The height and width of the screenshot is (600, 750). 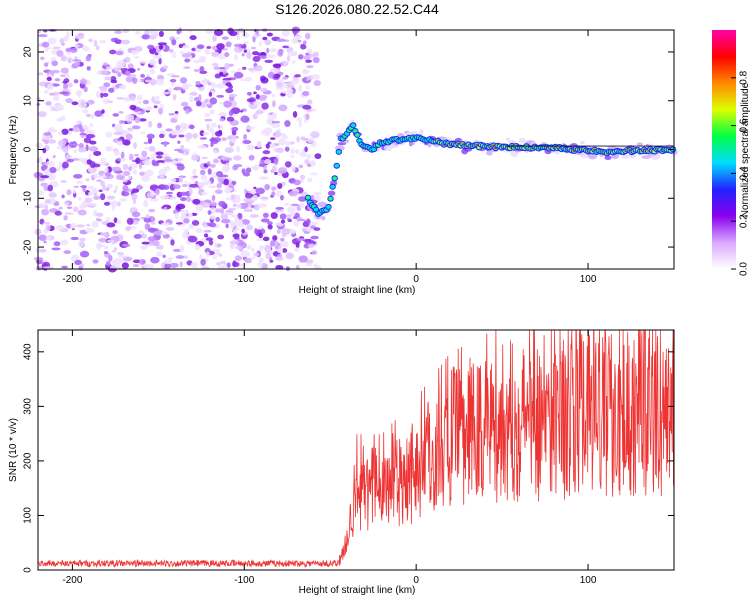 I want to click on spectrogram-xtick-label: 0, so click(x=416, y=279).